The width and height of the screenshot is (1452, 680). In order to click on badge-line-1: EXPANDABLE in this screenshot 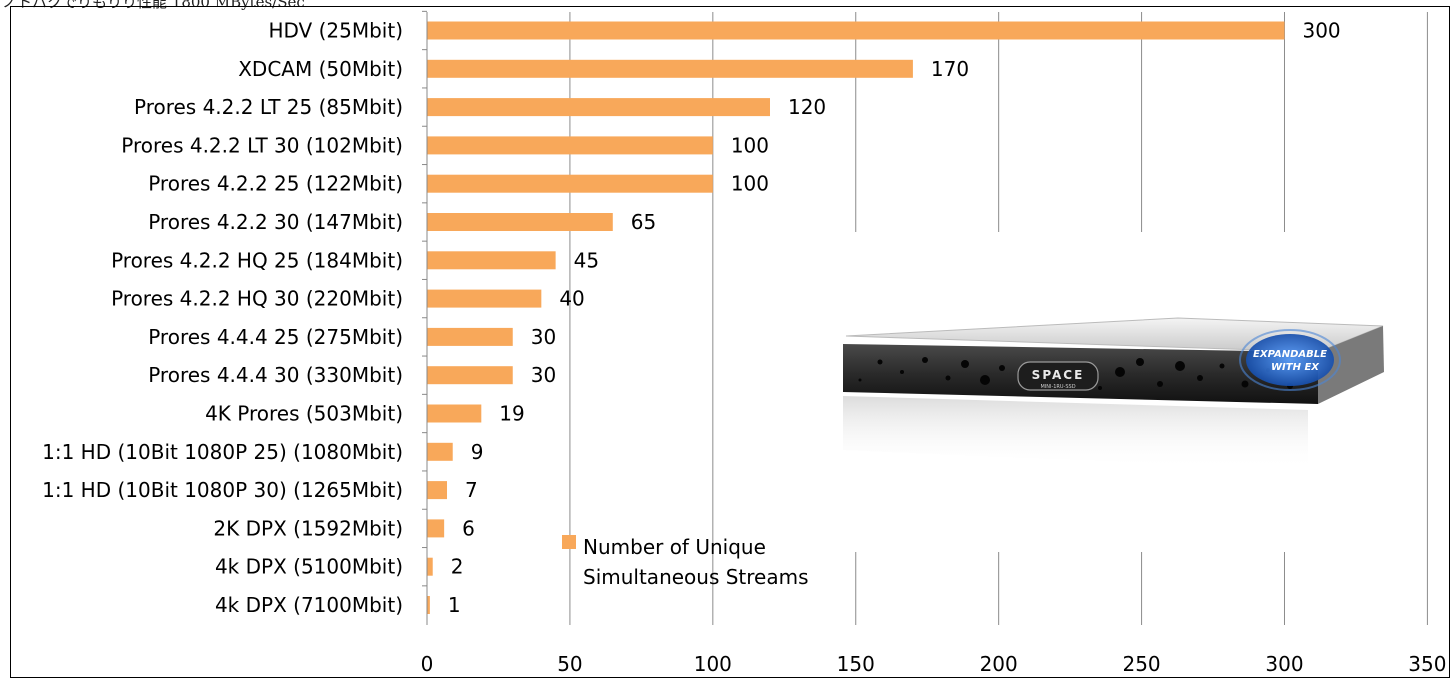, I will do `click(1290, 354)`.